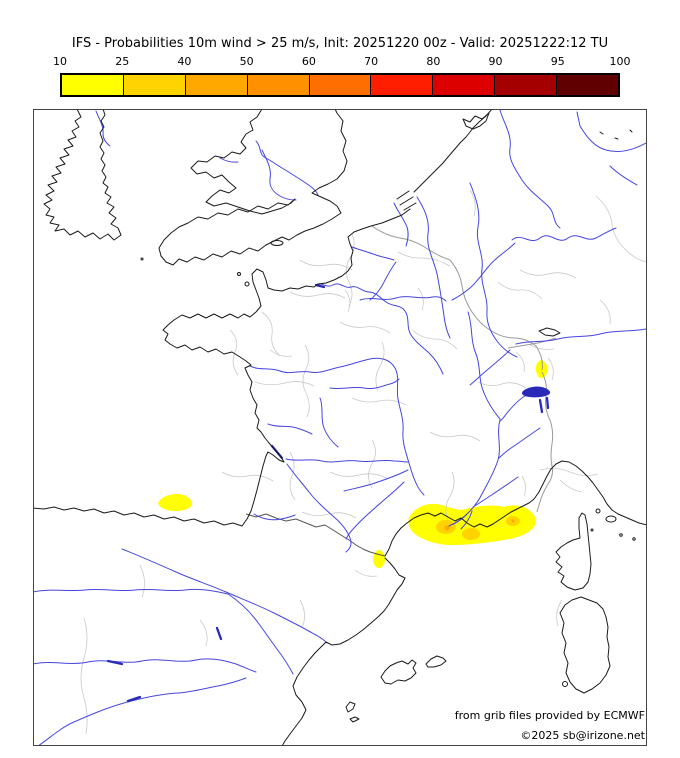 This screenshot has height=758, width=680. What do you see at coordinates (433, 61) in the screenshot?
I see `legend-tick-label: 80` at bounding box center [433, 61].